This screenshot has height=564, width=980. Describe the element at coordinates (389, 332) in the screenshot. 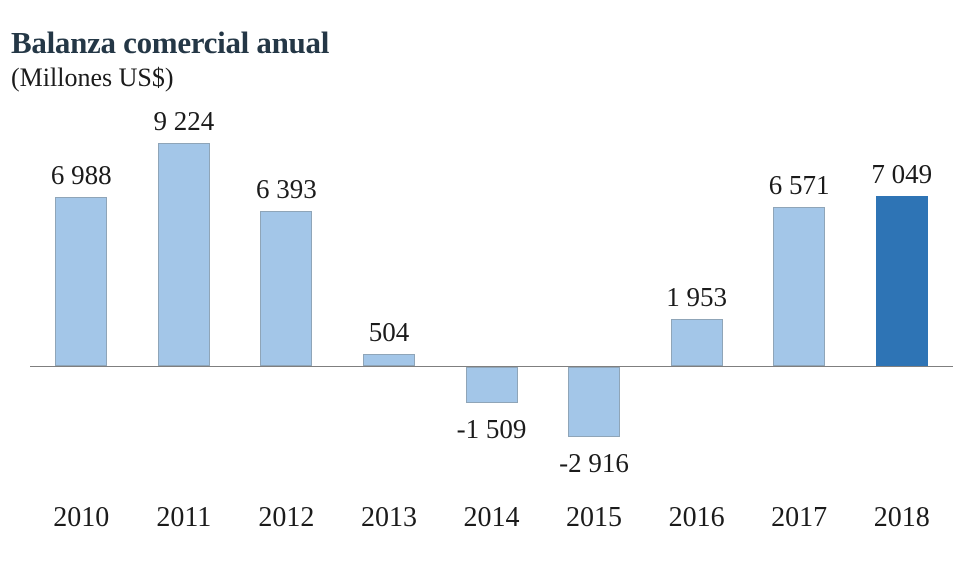

I see `value-label-2013: 504` at that location.